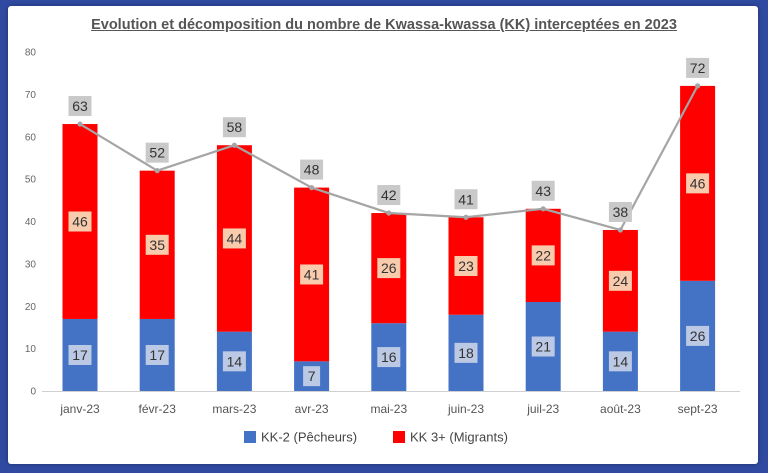  I want to click on data-label-total: 43, so click(543, 191).